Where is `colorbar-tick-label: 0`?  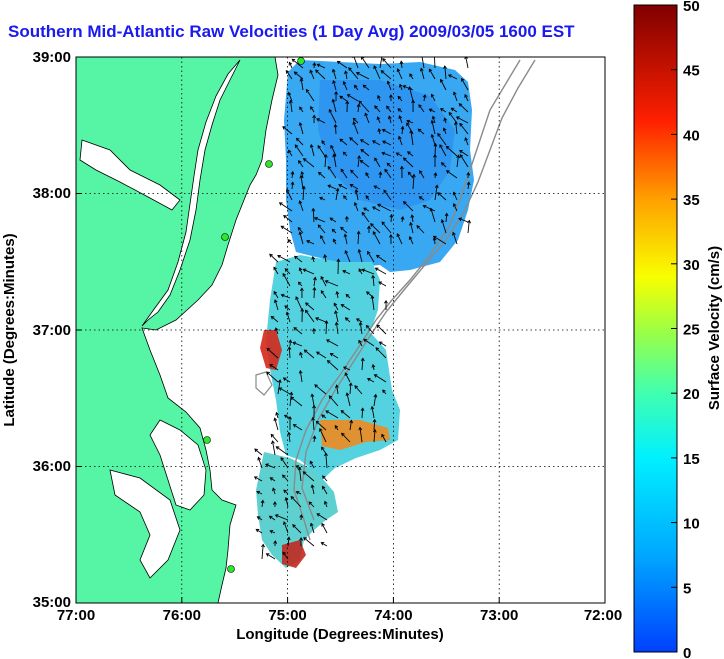 colorbar-tick-label: 0 is located at coordinates (687, 652).